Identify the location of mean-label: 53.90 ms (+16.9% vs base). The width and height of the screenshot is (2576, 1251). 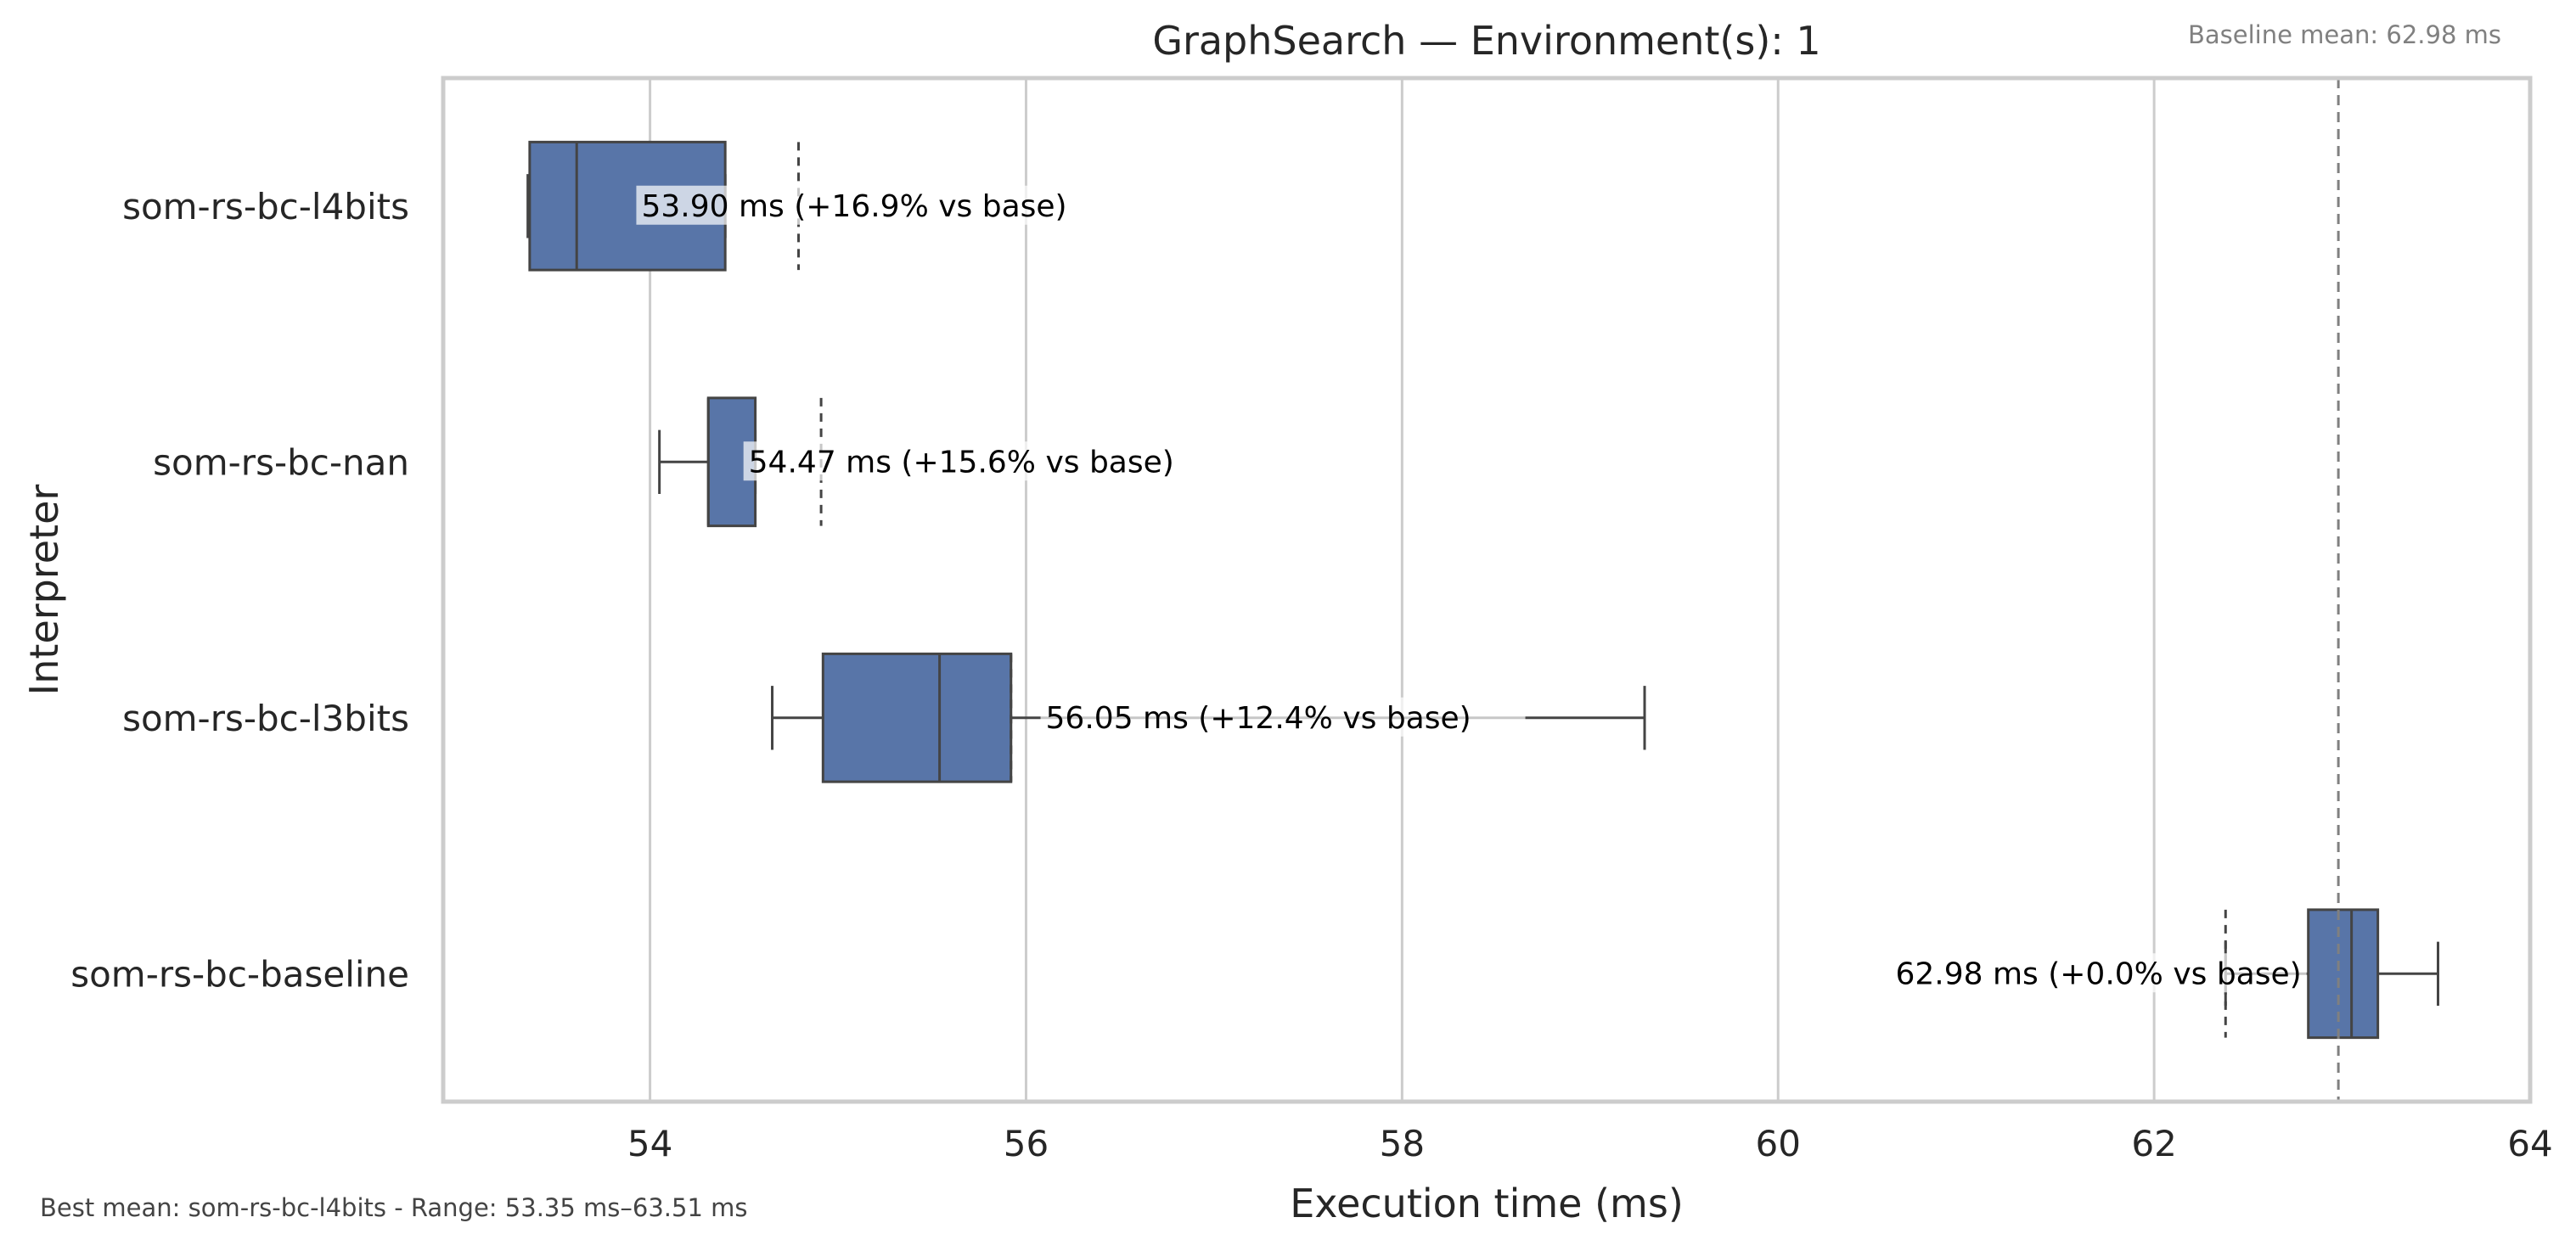
(853, 206).